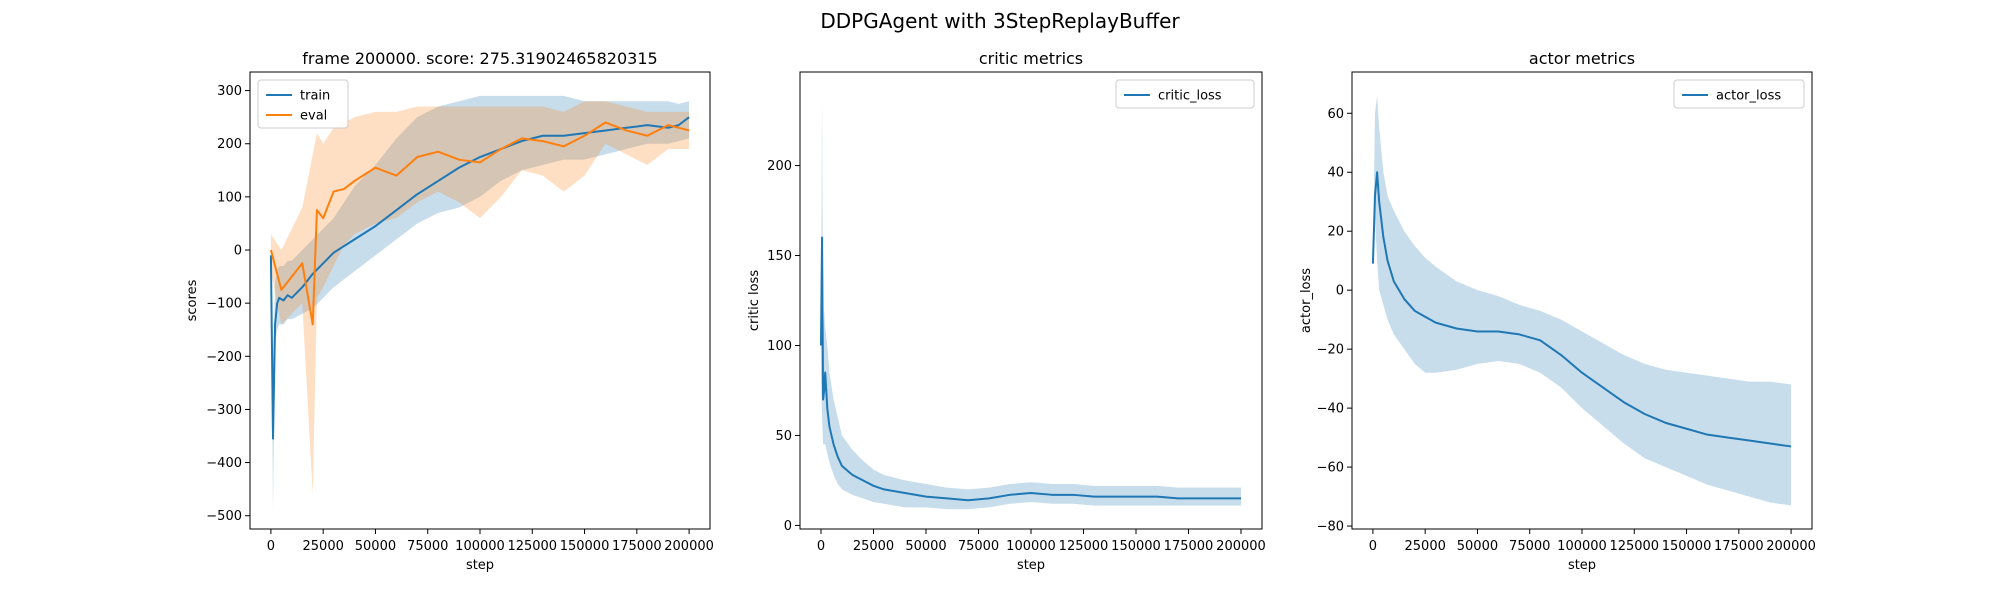 The height and width of the screenshot is (600, 2000). What do you see at coordinates (1582, 565) in the screenshot?
I see `actor-xlabel: step` at bounding box center [1582, 565].